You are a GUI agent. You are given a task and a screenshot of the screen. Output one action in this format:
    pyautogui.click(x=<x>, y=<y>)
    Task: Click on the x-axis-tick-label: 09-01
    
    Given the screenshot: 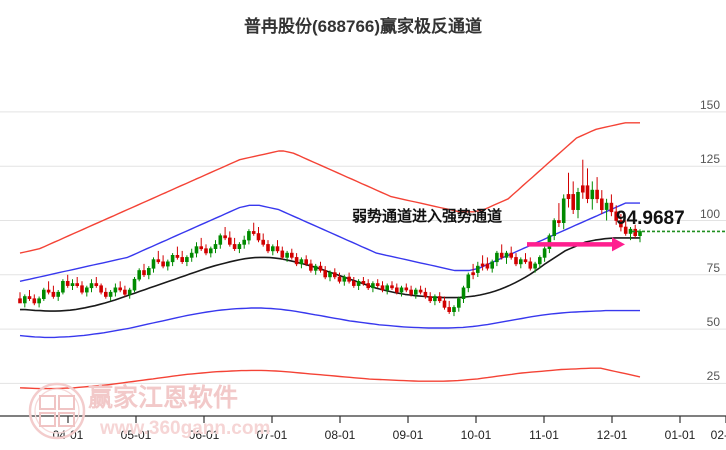 What is the action you would take?
    pyautogui.click(x=408, y=435)
    